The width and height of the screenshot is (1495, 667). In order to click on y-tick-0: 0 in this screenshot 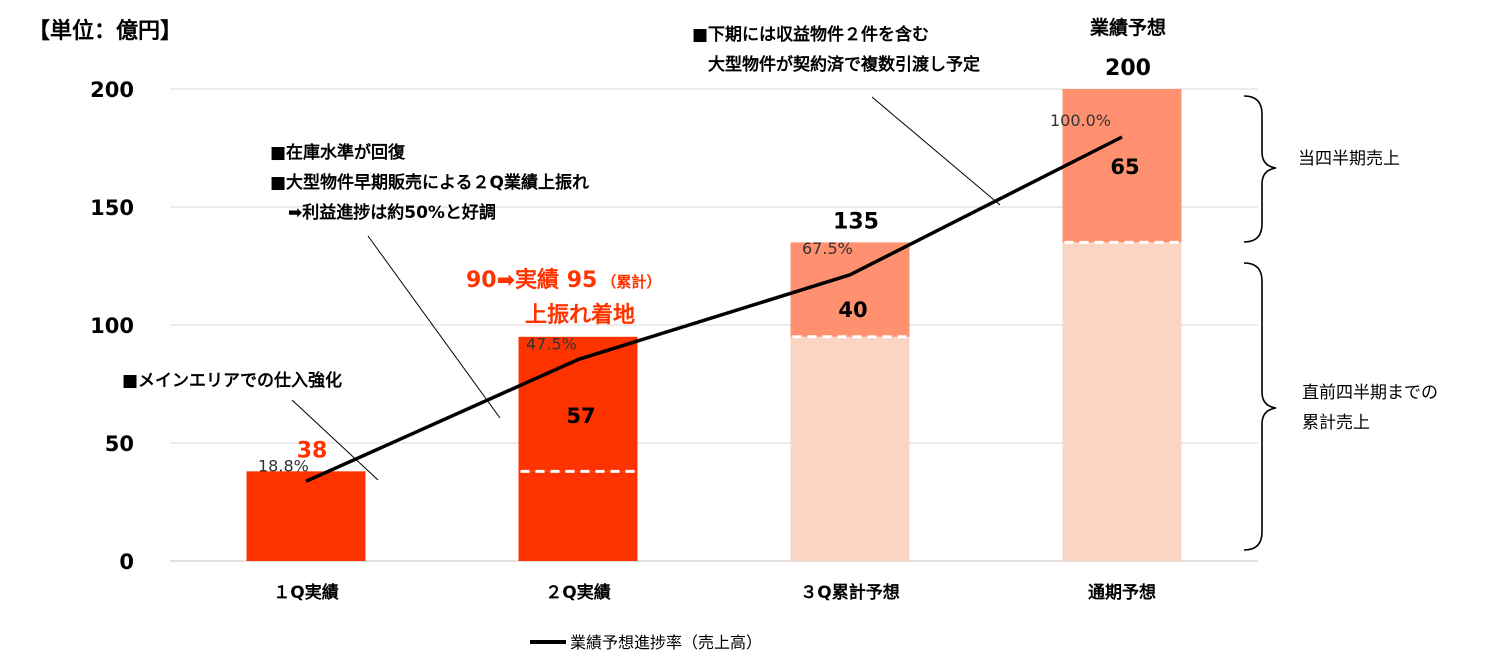, I will do `click(126, 562)`.